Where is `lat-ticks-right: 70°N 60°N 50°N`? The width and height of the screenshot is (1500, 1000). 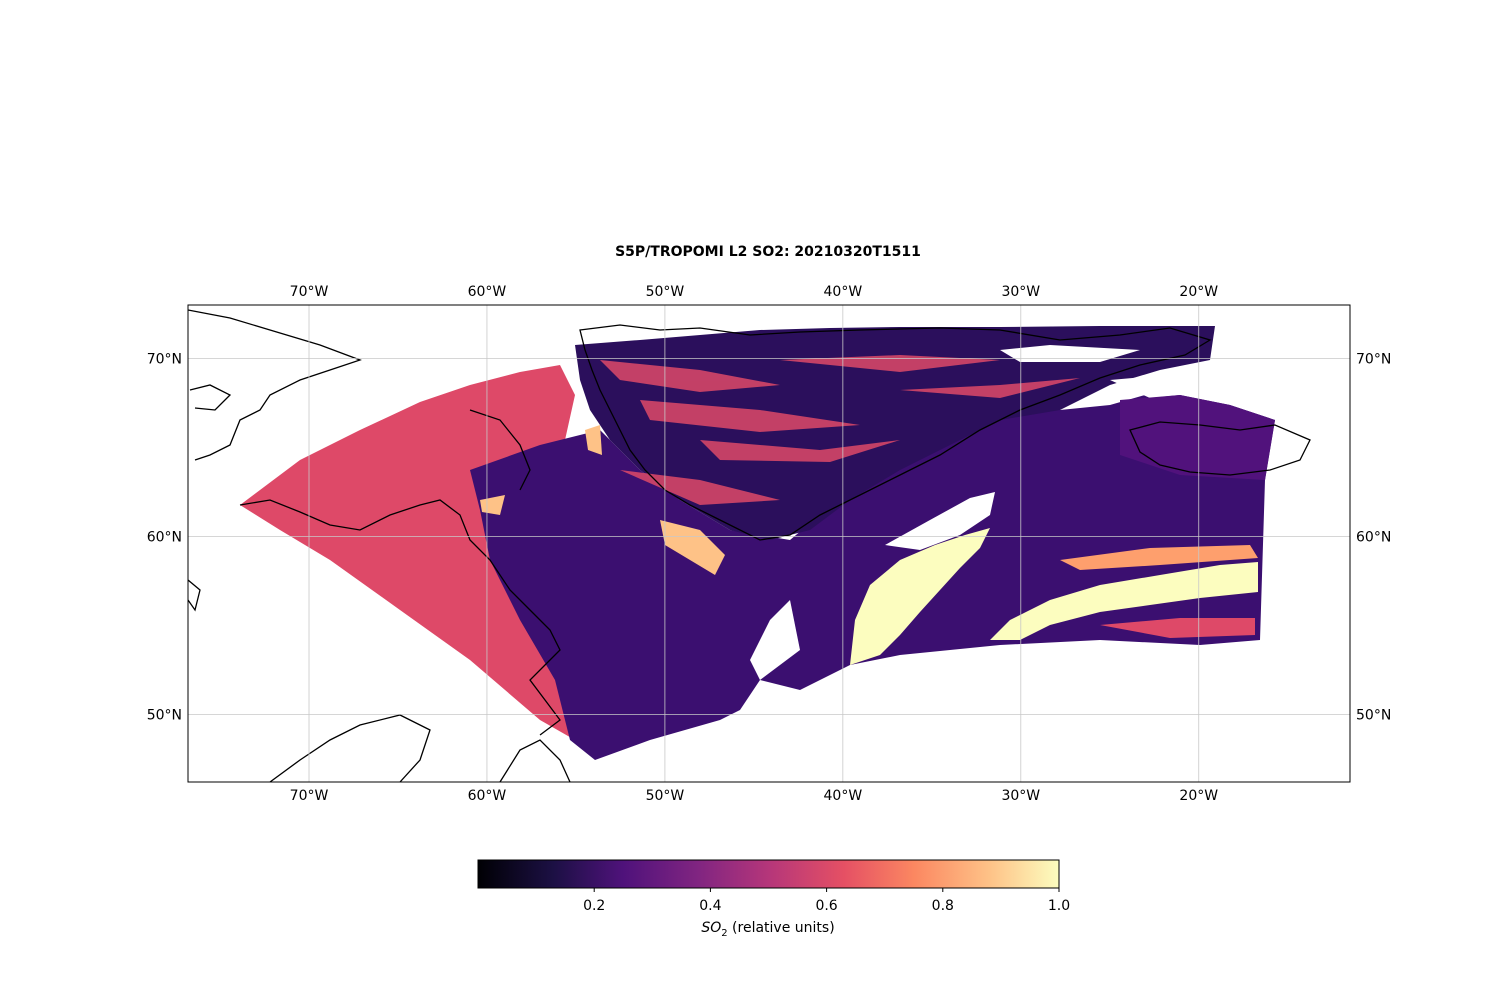 lat-ticks-right: 70°N 60°N 50°N is located at coordinates (1373, 537).